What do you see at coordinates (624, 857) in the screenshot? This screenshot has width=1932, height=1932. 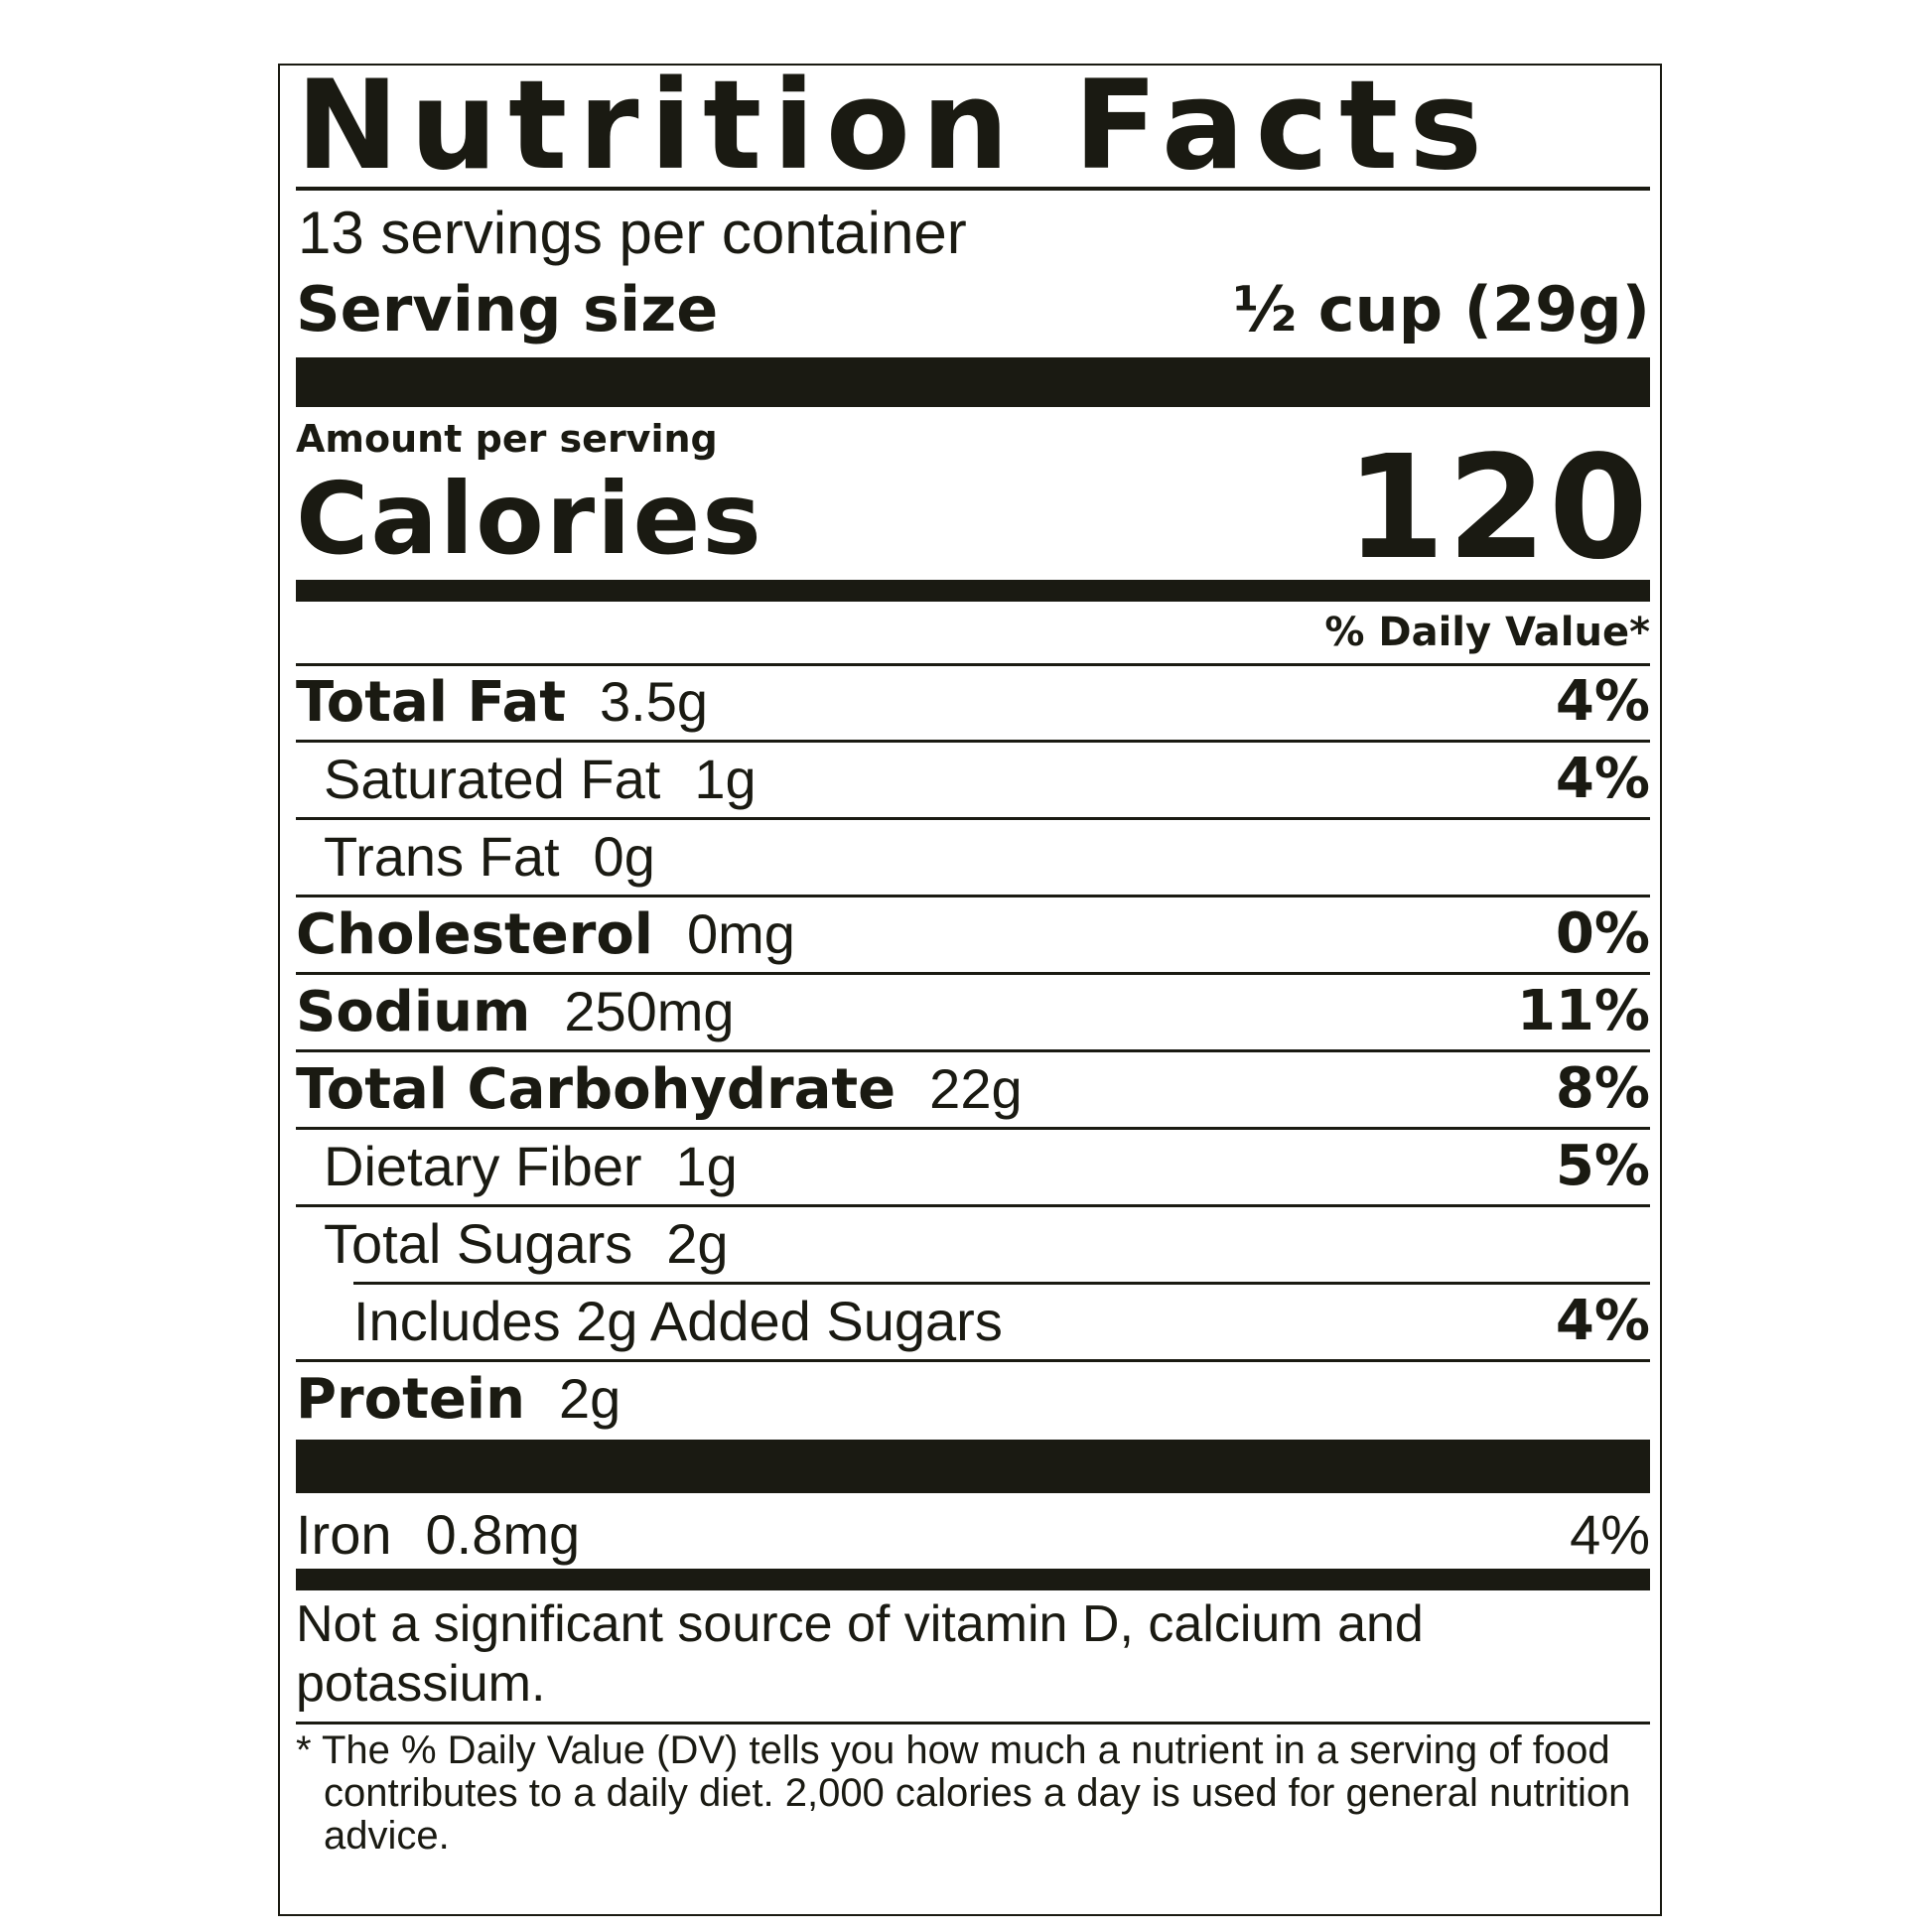 I see `nutrient-amount: 0g` at bounding box center [624, 857].